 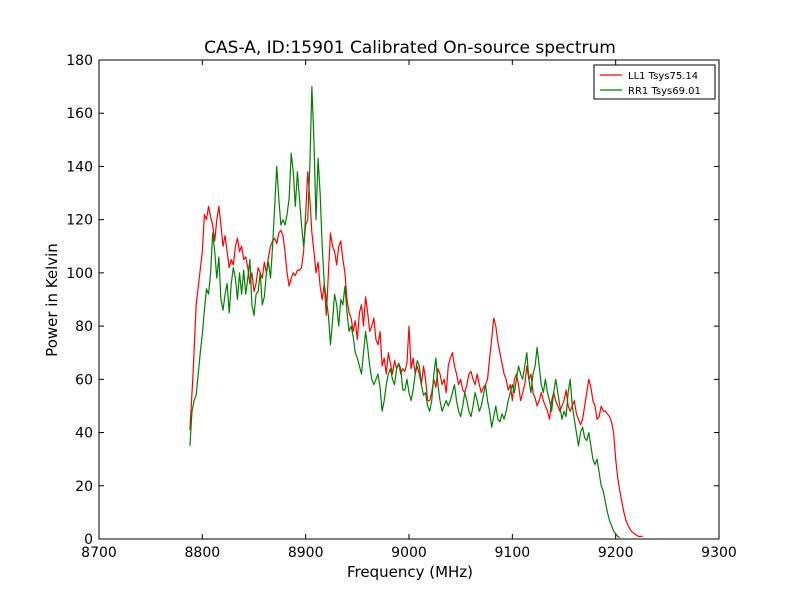 What do you see at coordinates (52, 300) in the screenshot?
I see `y-axis-label: Power in Kelvin` at bounding box center [52, 300].